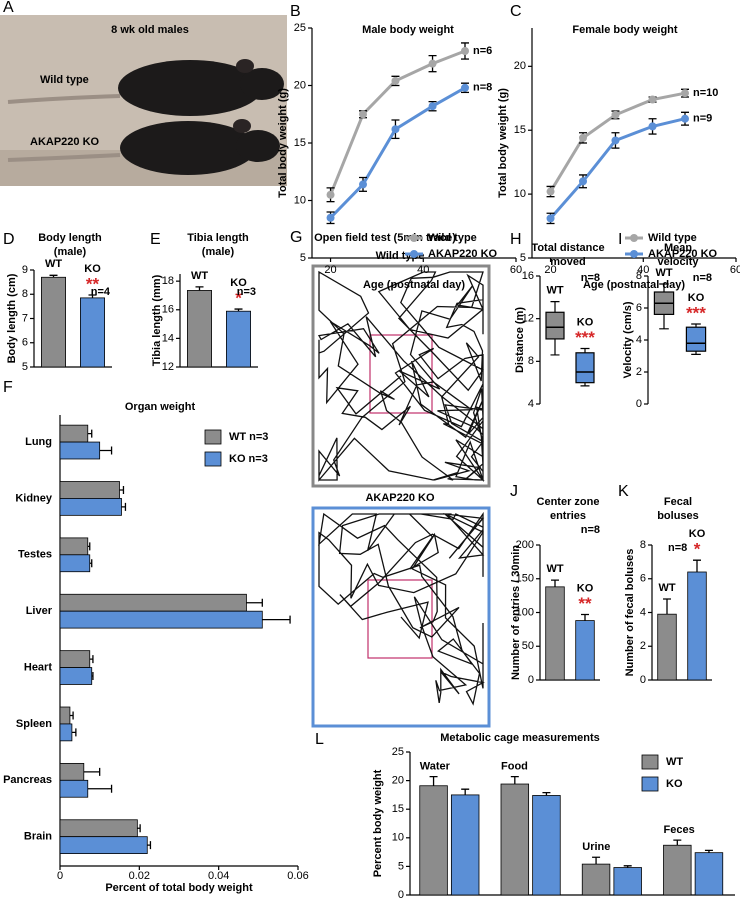 The image size is (740, 902). Describe the element at coordinates (12, 318) in the screenshot. I see `y-axis-label: Body length (cm)` at that location.